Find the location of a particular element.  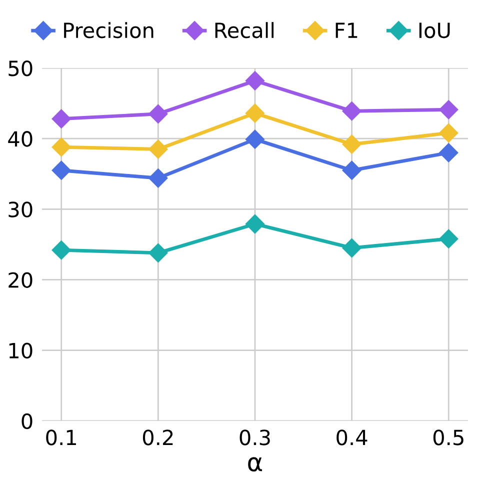

legend-label: F1 is located at coordinates (347, 30).